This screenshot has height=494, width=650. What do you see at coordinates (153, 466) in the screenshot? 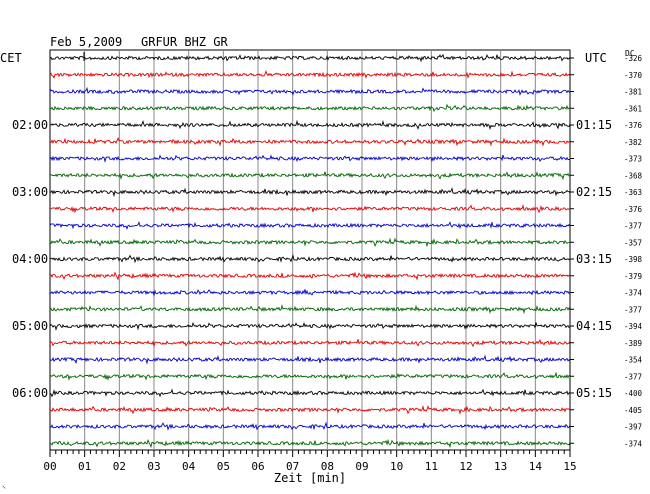
I see `x-tick-label: 03` at bounding box center [153, 466].